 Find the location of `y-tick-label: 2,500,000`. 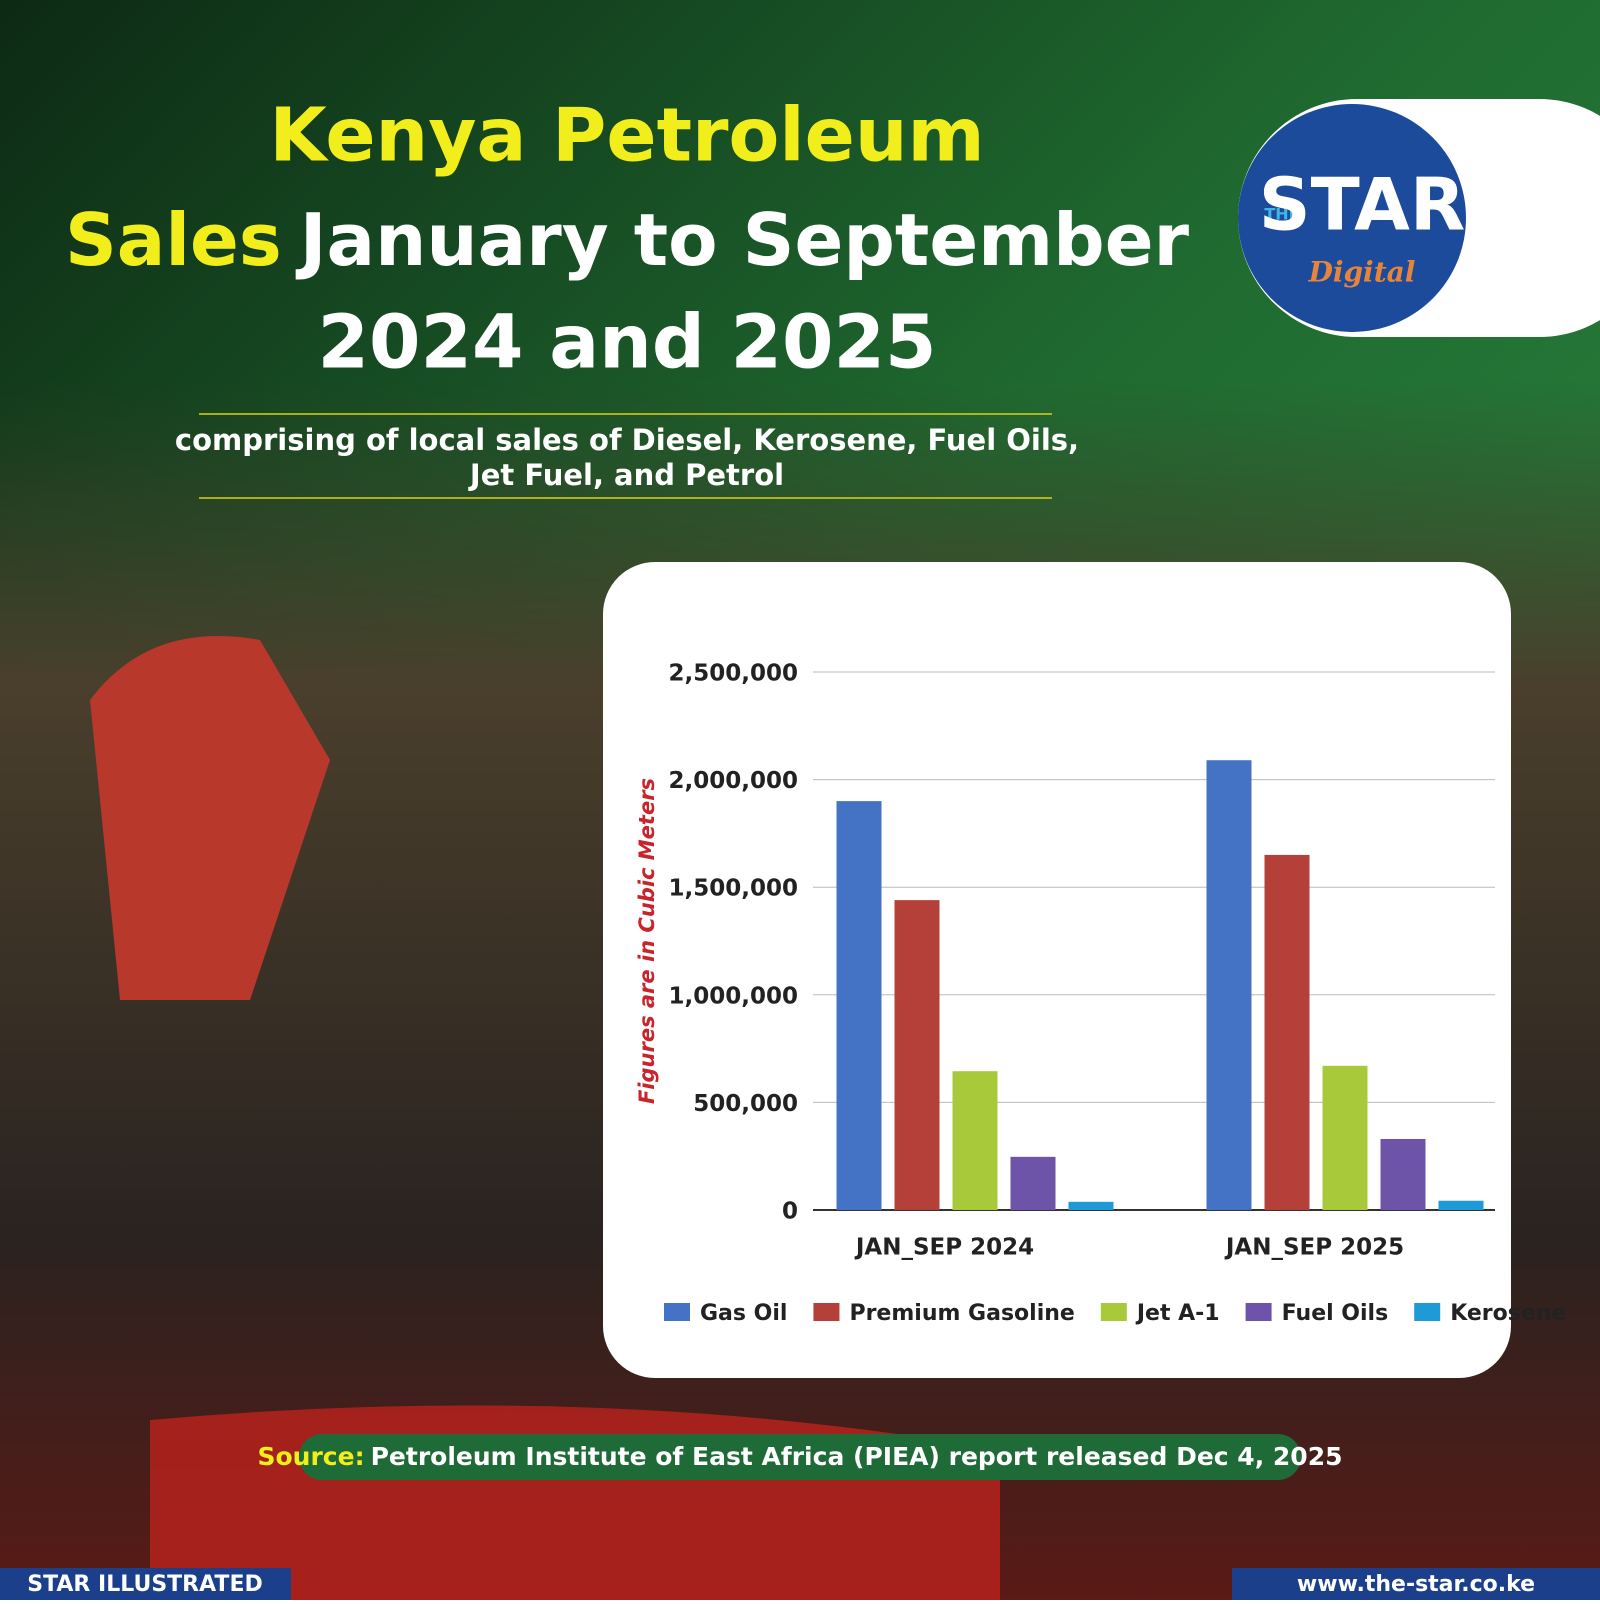

y-tick-label: 2,500,000 is located at coordinates (734, 674).